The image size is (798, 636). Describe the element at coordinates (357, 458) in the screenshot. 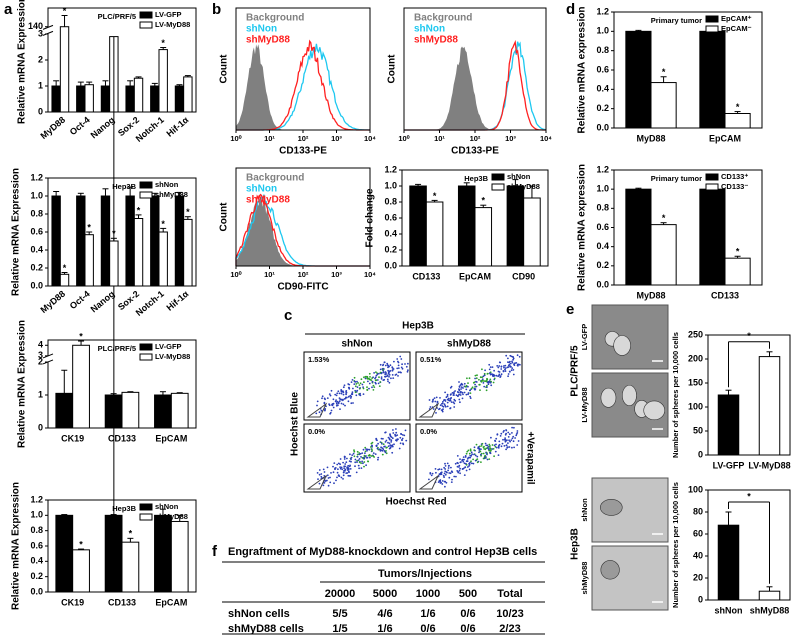

I see `dot-plot-frame` at that location.